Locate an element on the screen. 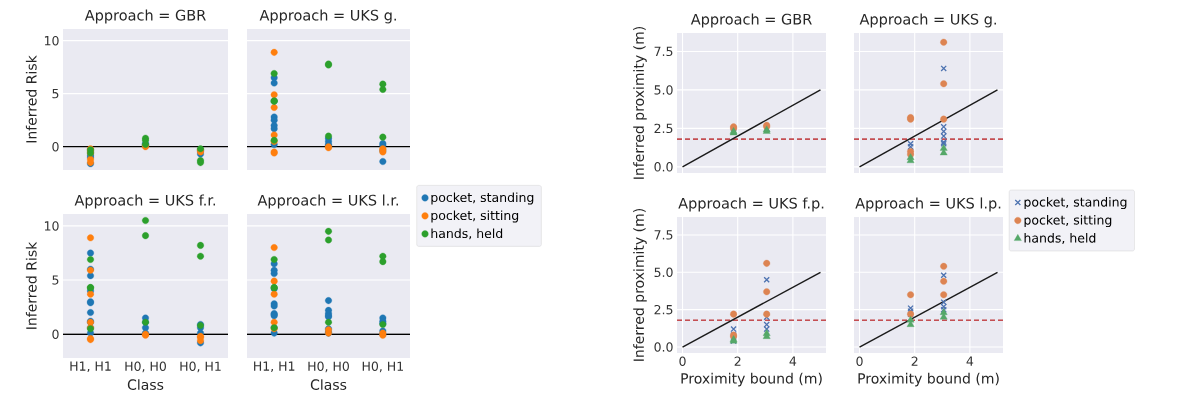 This screenshot has width=1182, height=407. chart-title: Approach = UKS l.r. is located at coordinates (327, 201).